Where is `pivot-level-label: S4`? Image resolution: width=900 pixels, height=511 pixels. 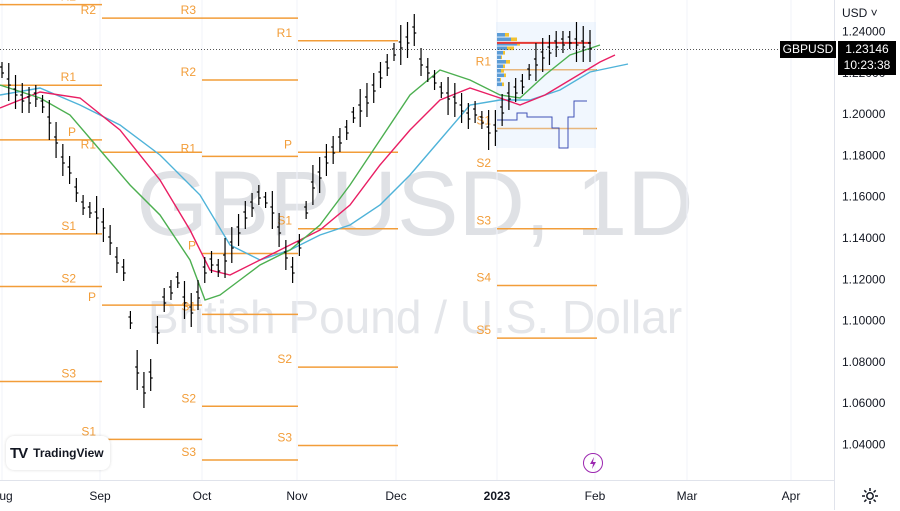
pivot-level-label: S4 is located at coordinates (483, 277).